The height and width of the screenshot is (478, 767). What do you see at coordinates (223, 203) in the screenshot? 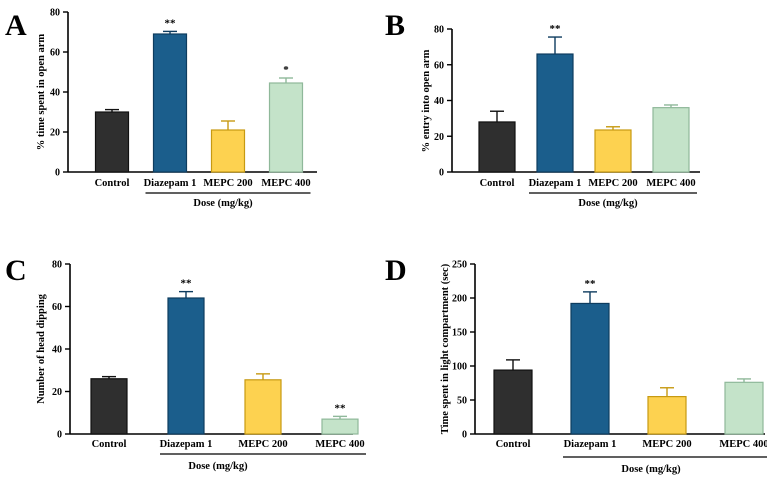
I see `panel-a-x-axis-title: Dose (mg/kg)` at bounding box center [223, 203].